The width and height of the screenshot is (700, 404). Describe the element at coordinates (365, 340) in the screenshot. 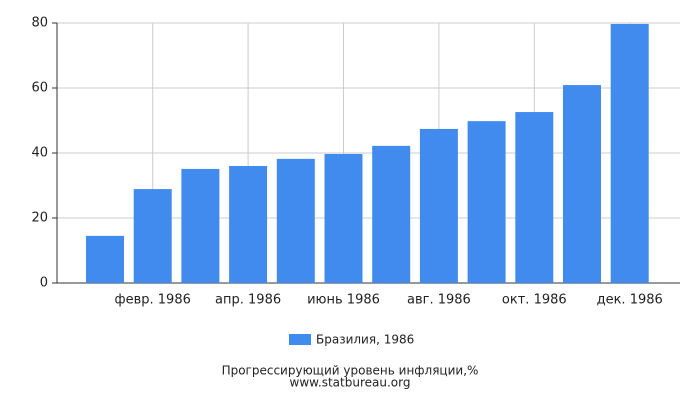

I see `legend-label: Бразилия, 1986` at that location.